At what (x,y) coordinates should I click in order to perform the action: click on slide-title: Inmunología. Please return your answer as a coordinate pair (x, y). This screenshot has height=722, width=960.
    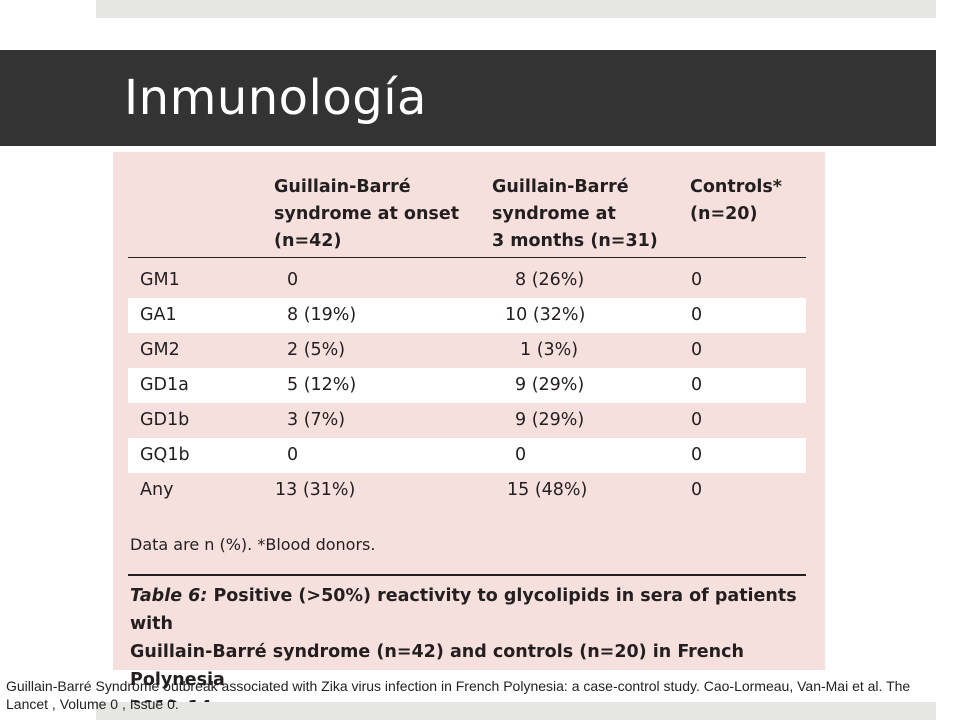
    Looking at the image, I should click on (275, 98).